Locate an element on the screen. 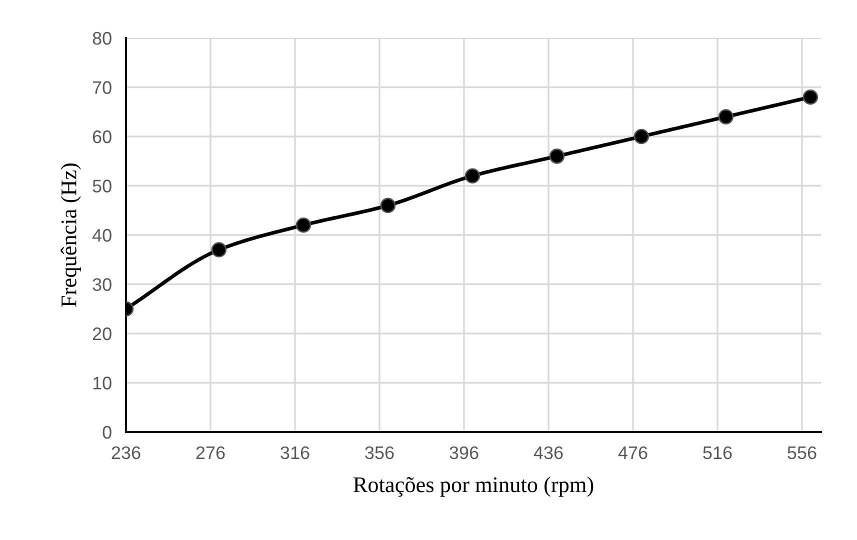 Image resolution: width=857 pixels, height=540 pixels. x-tick-label: 476 is located at coordinates (633, 453).